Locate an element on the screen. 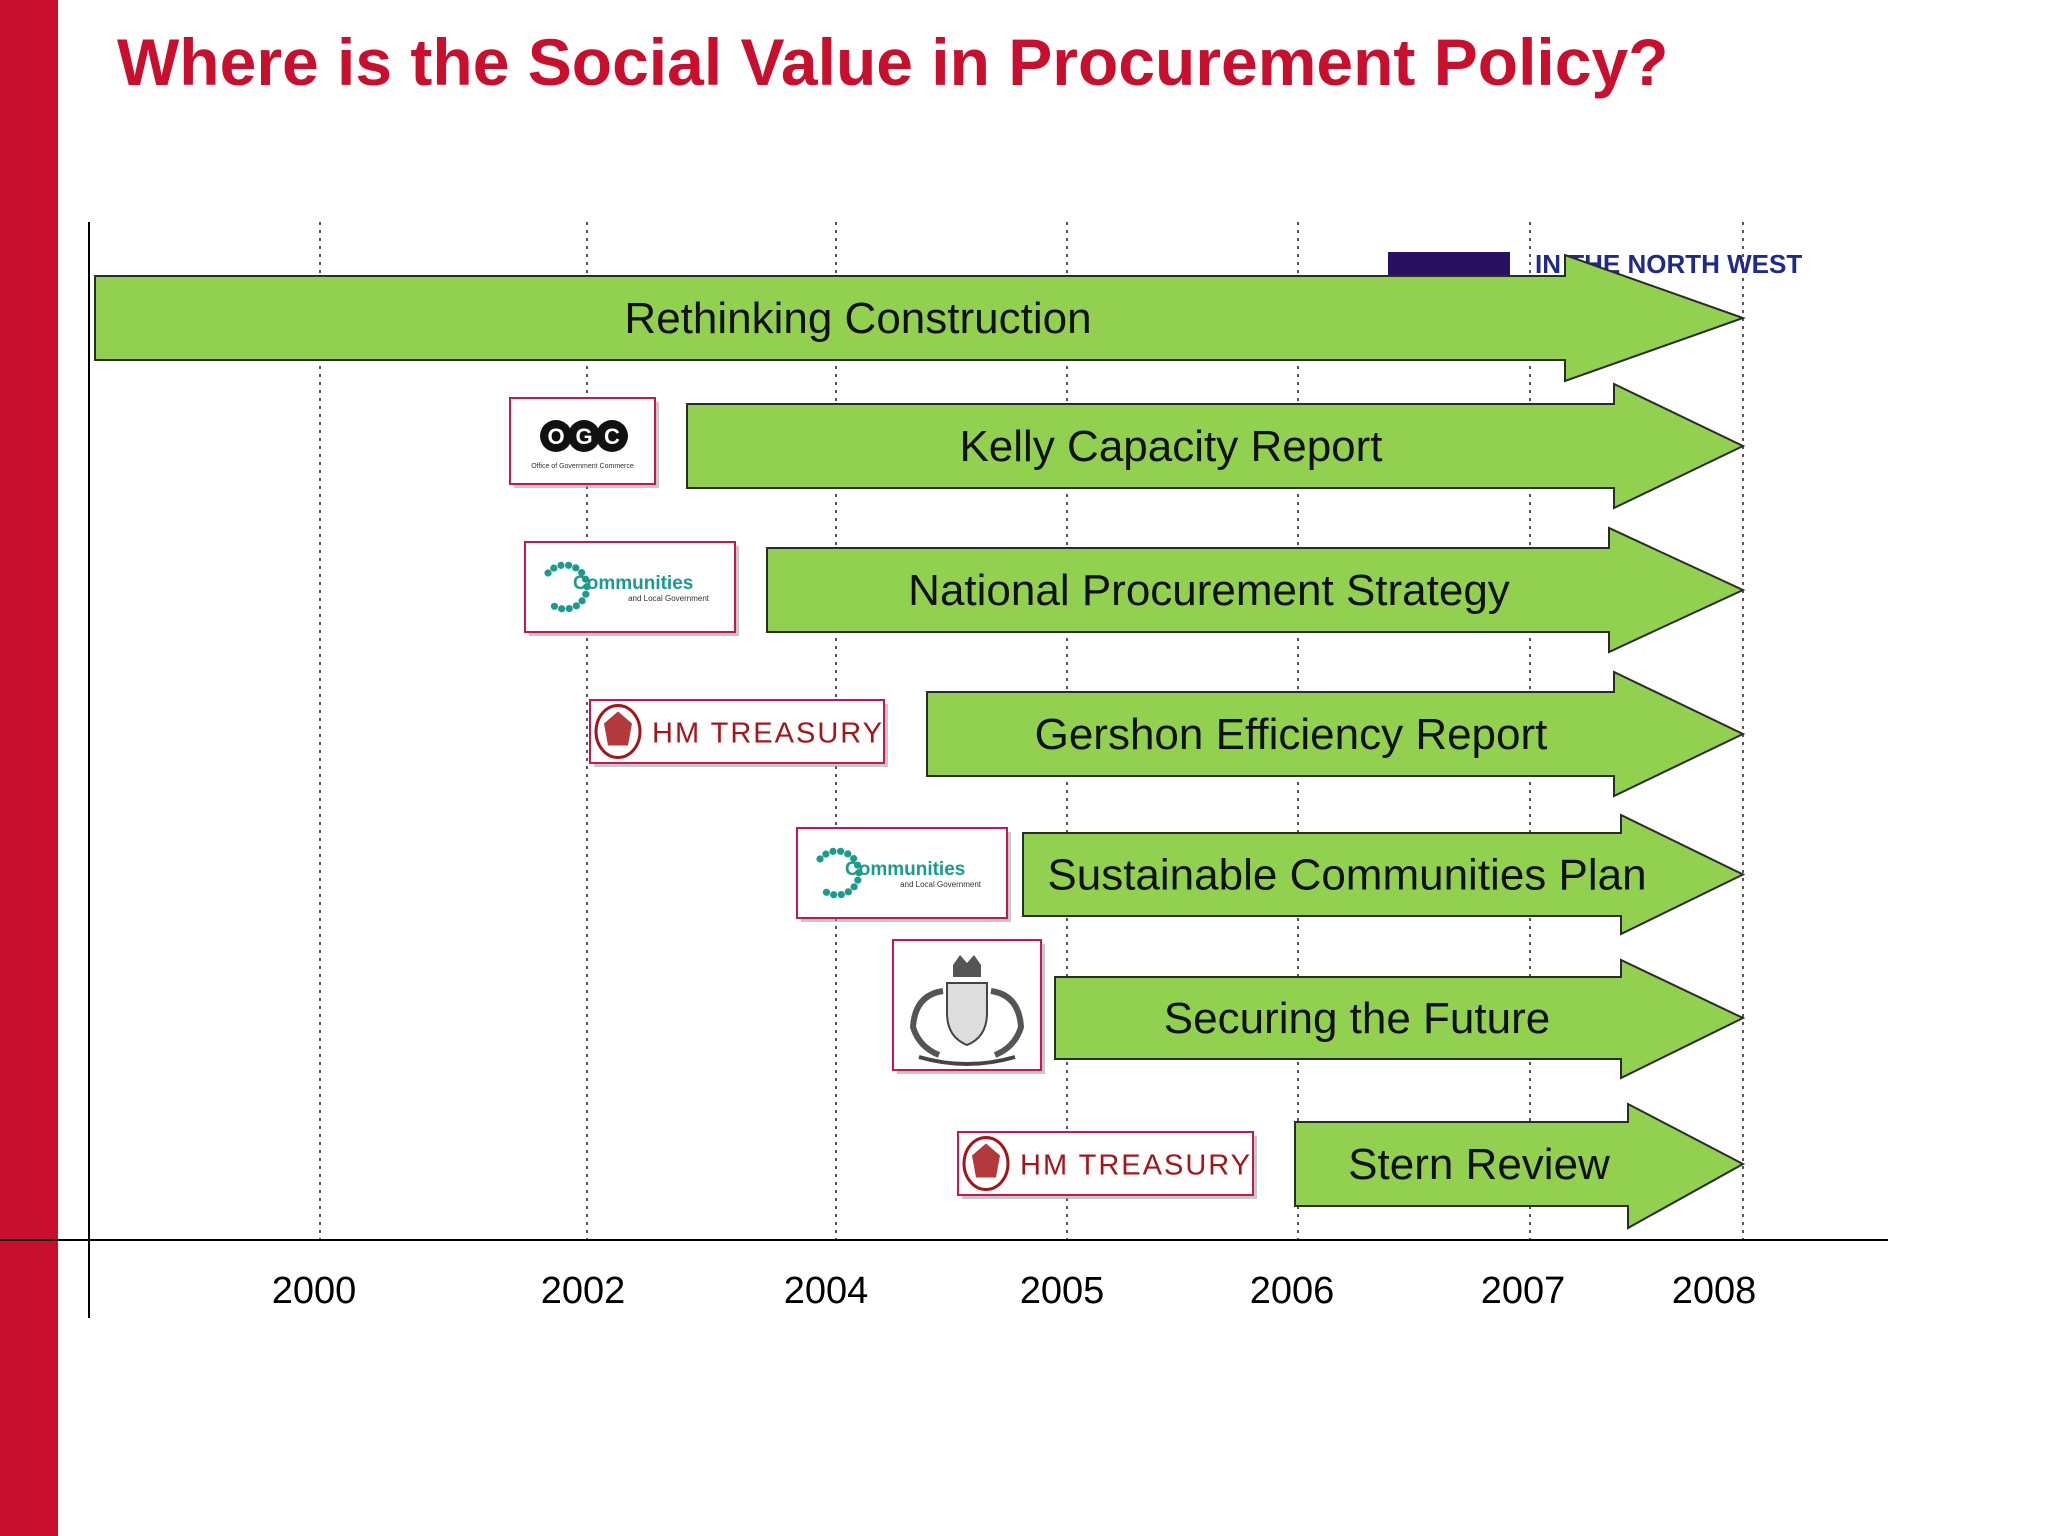 This screenshot has width=2048, height=1536. arrow-gershon-efficiency-report: Gershon Efficiency Report is located at coordinates (1336, 734).